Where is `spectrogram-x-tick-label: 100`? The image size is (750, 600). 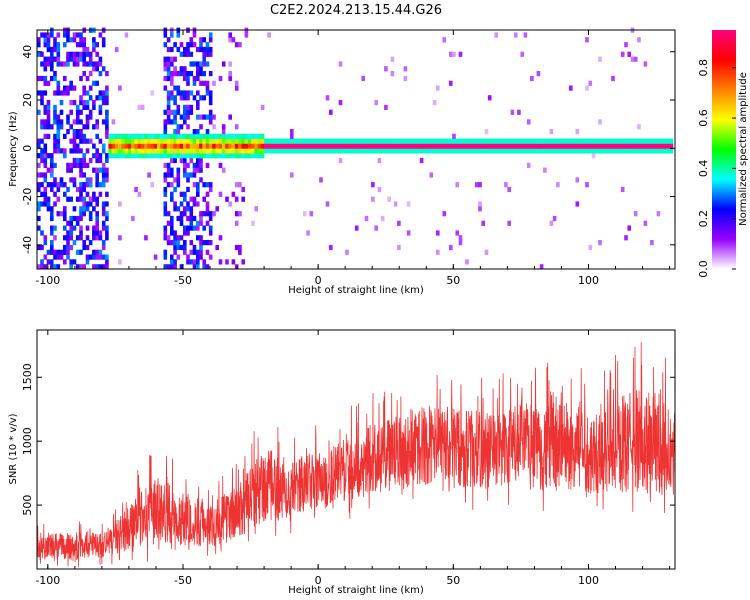 spectrogram-x-tick-label: 100 is located at coordinates (588, 280).